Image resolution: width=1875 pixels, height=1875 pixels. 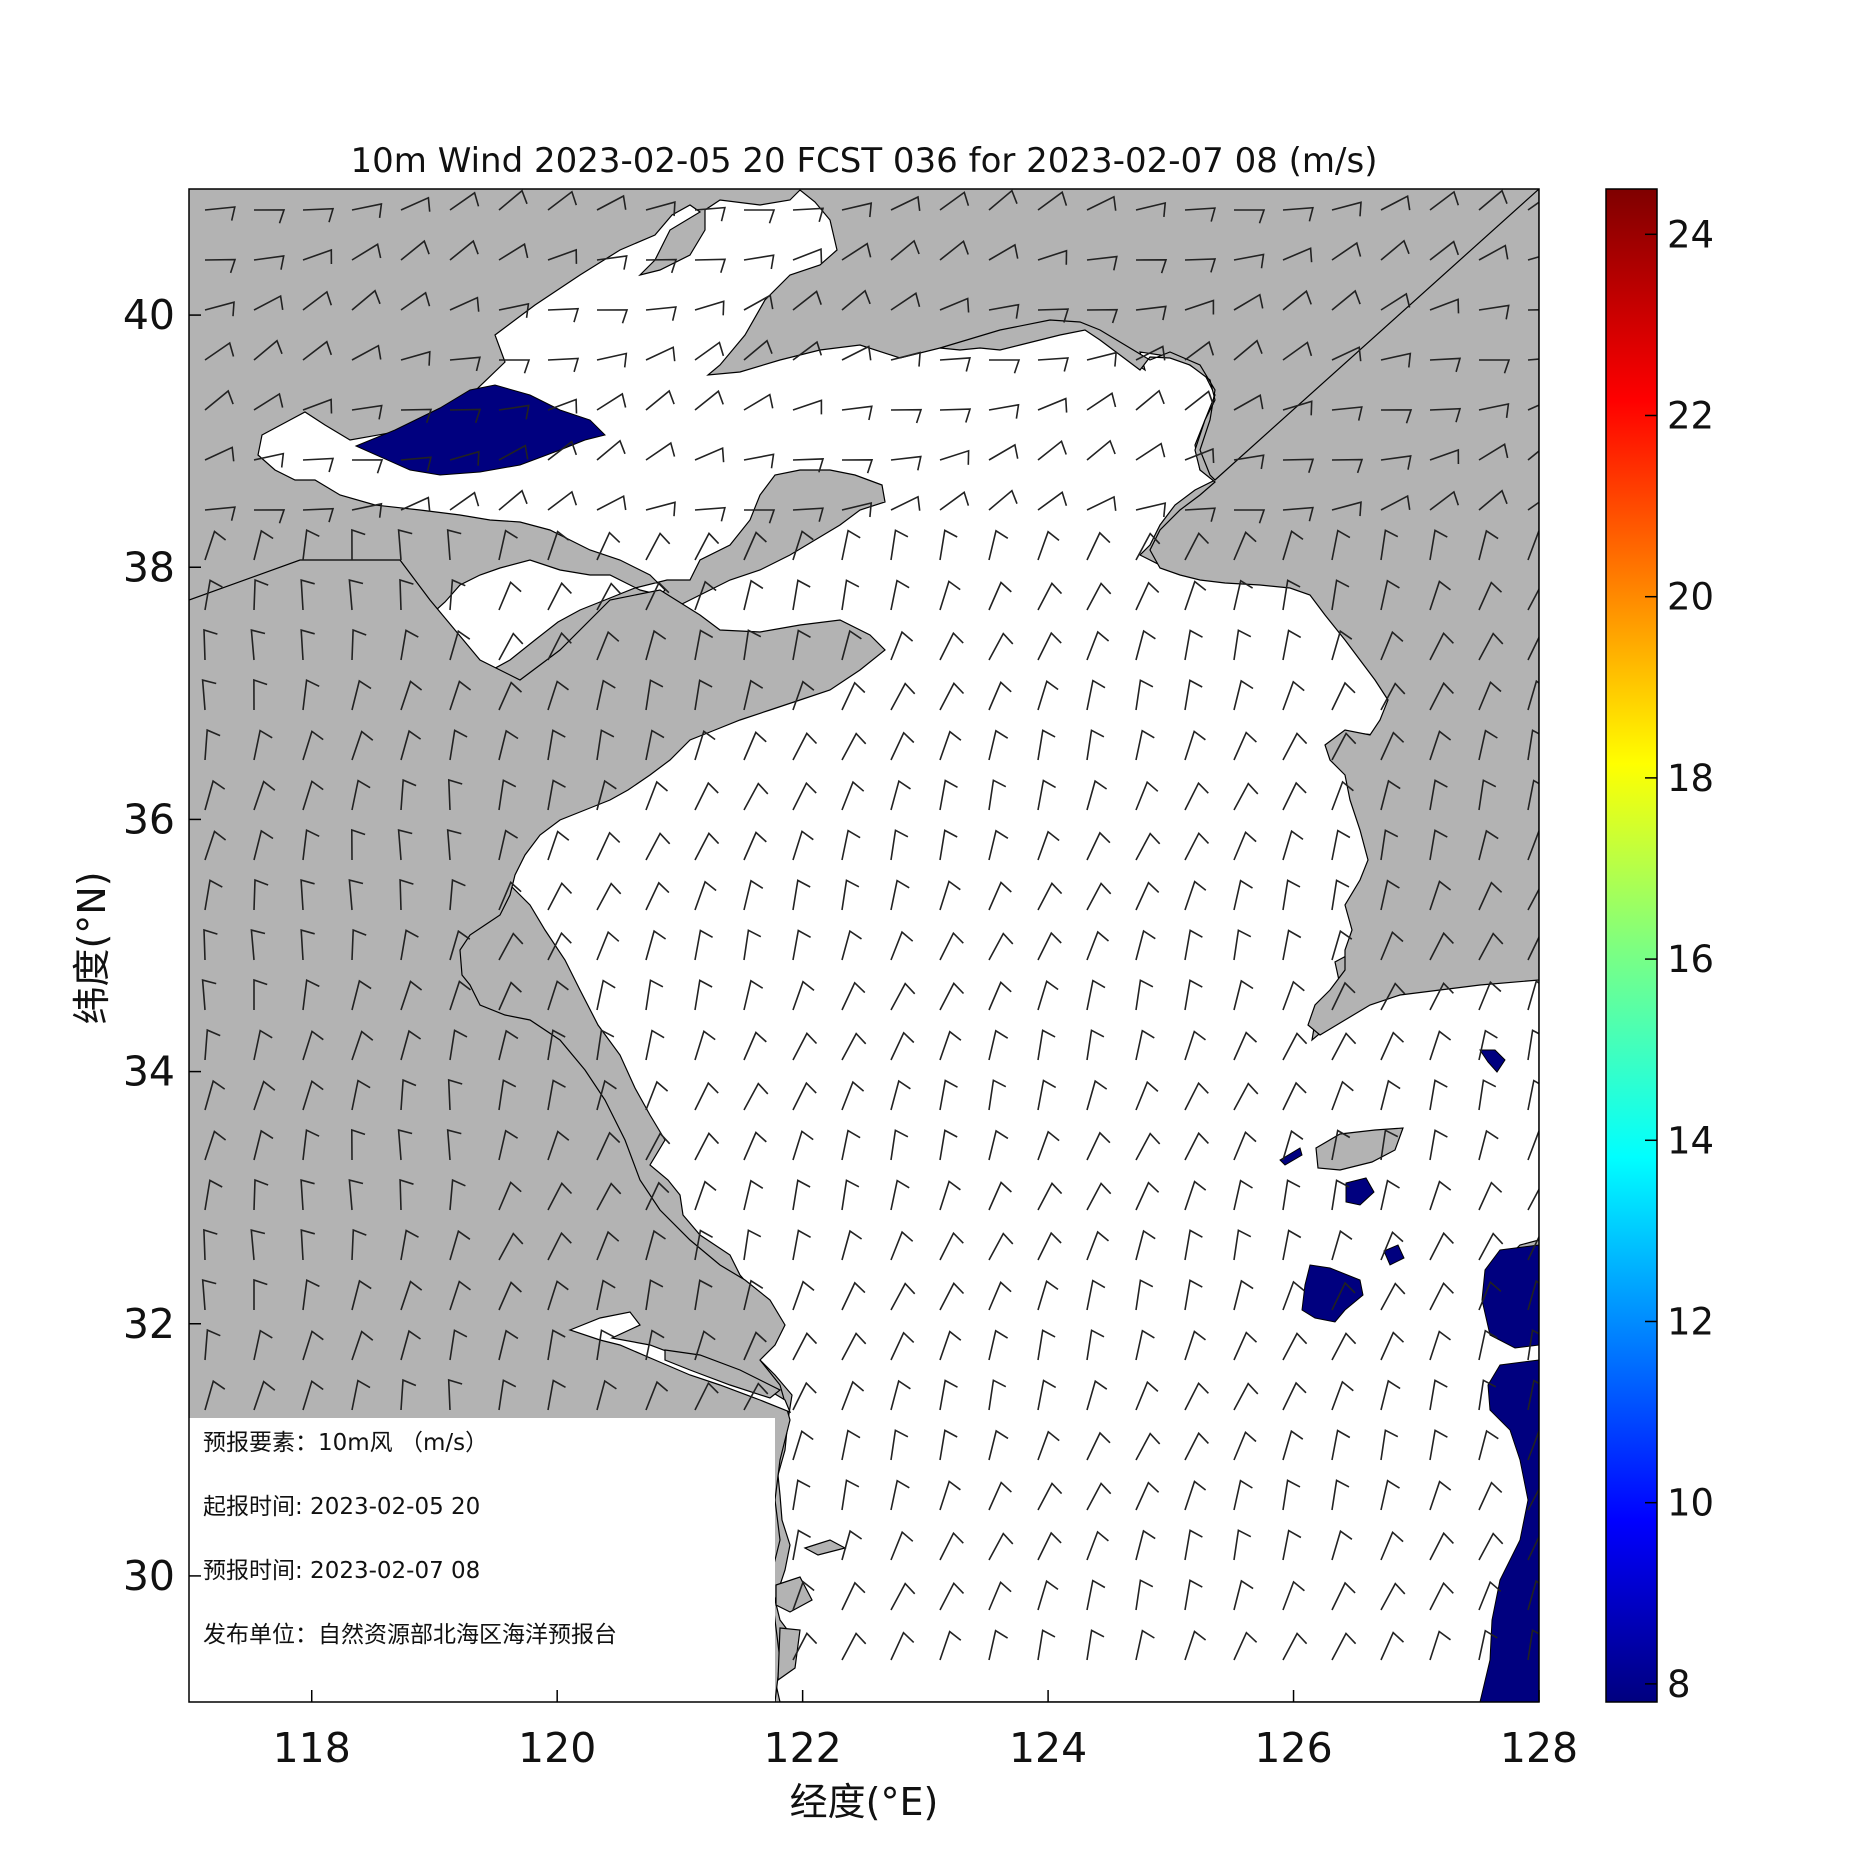 What do you see at coordinates (1293, 1748) in the screenshot?
I see `x-tick-label: 126` at bounding box center [1293, 1748].